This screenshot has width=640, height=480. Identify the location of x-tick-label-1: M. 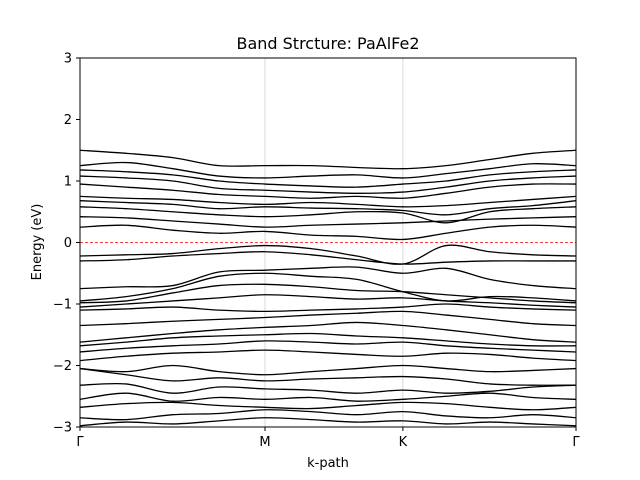
(264, 442).